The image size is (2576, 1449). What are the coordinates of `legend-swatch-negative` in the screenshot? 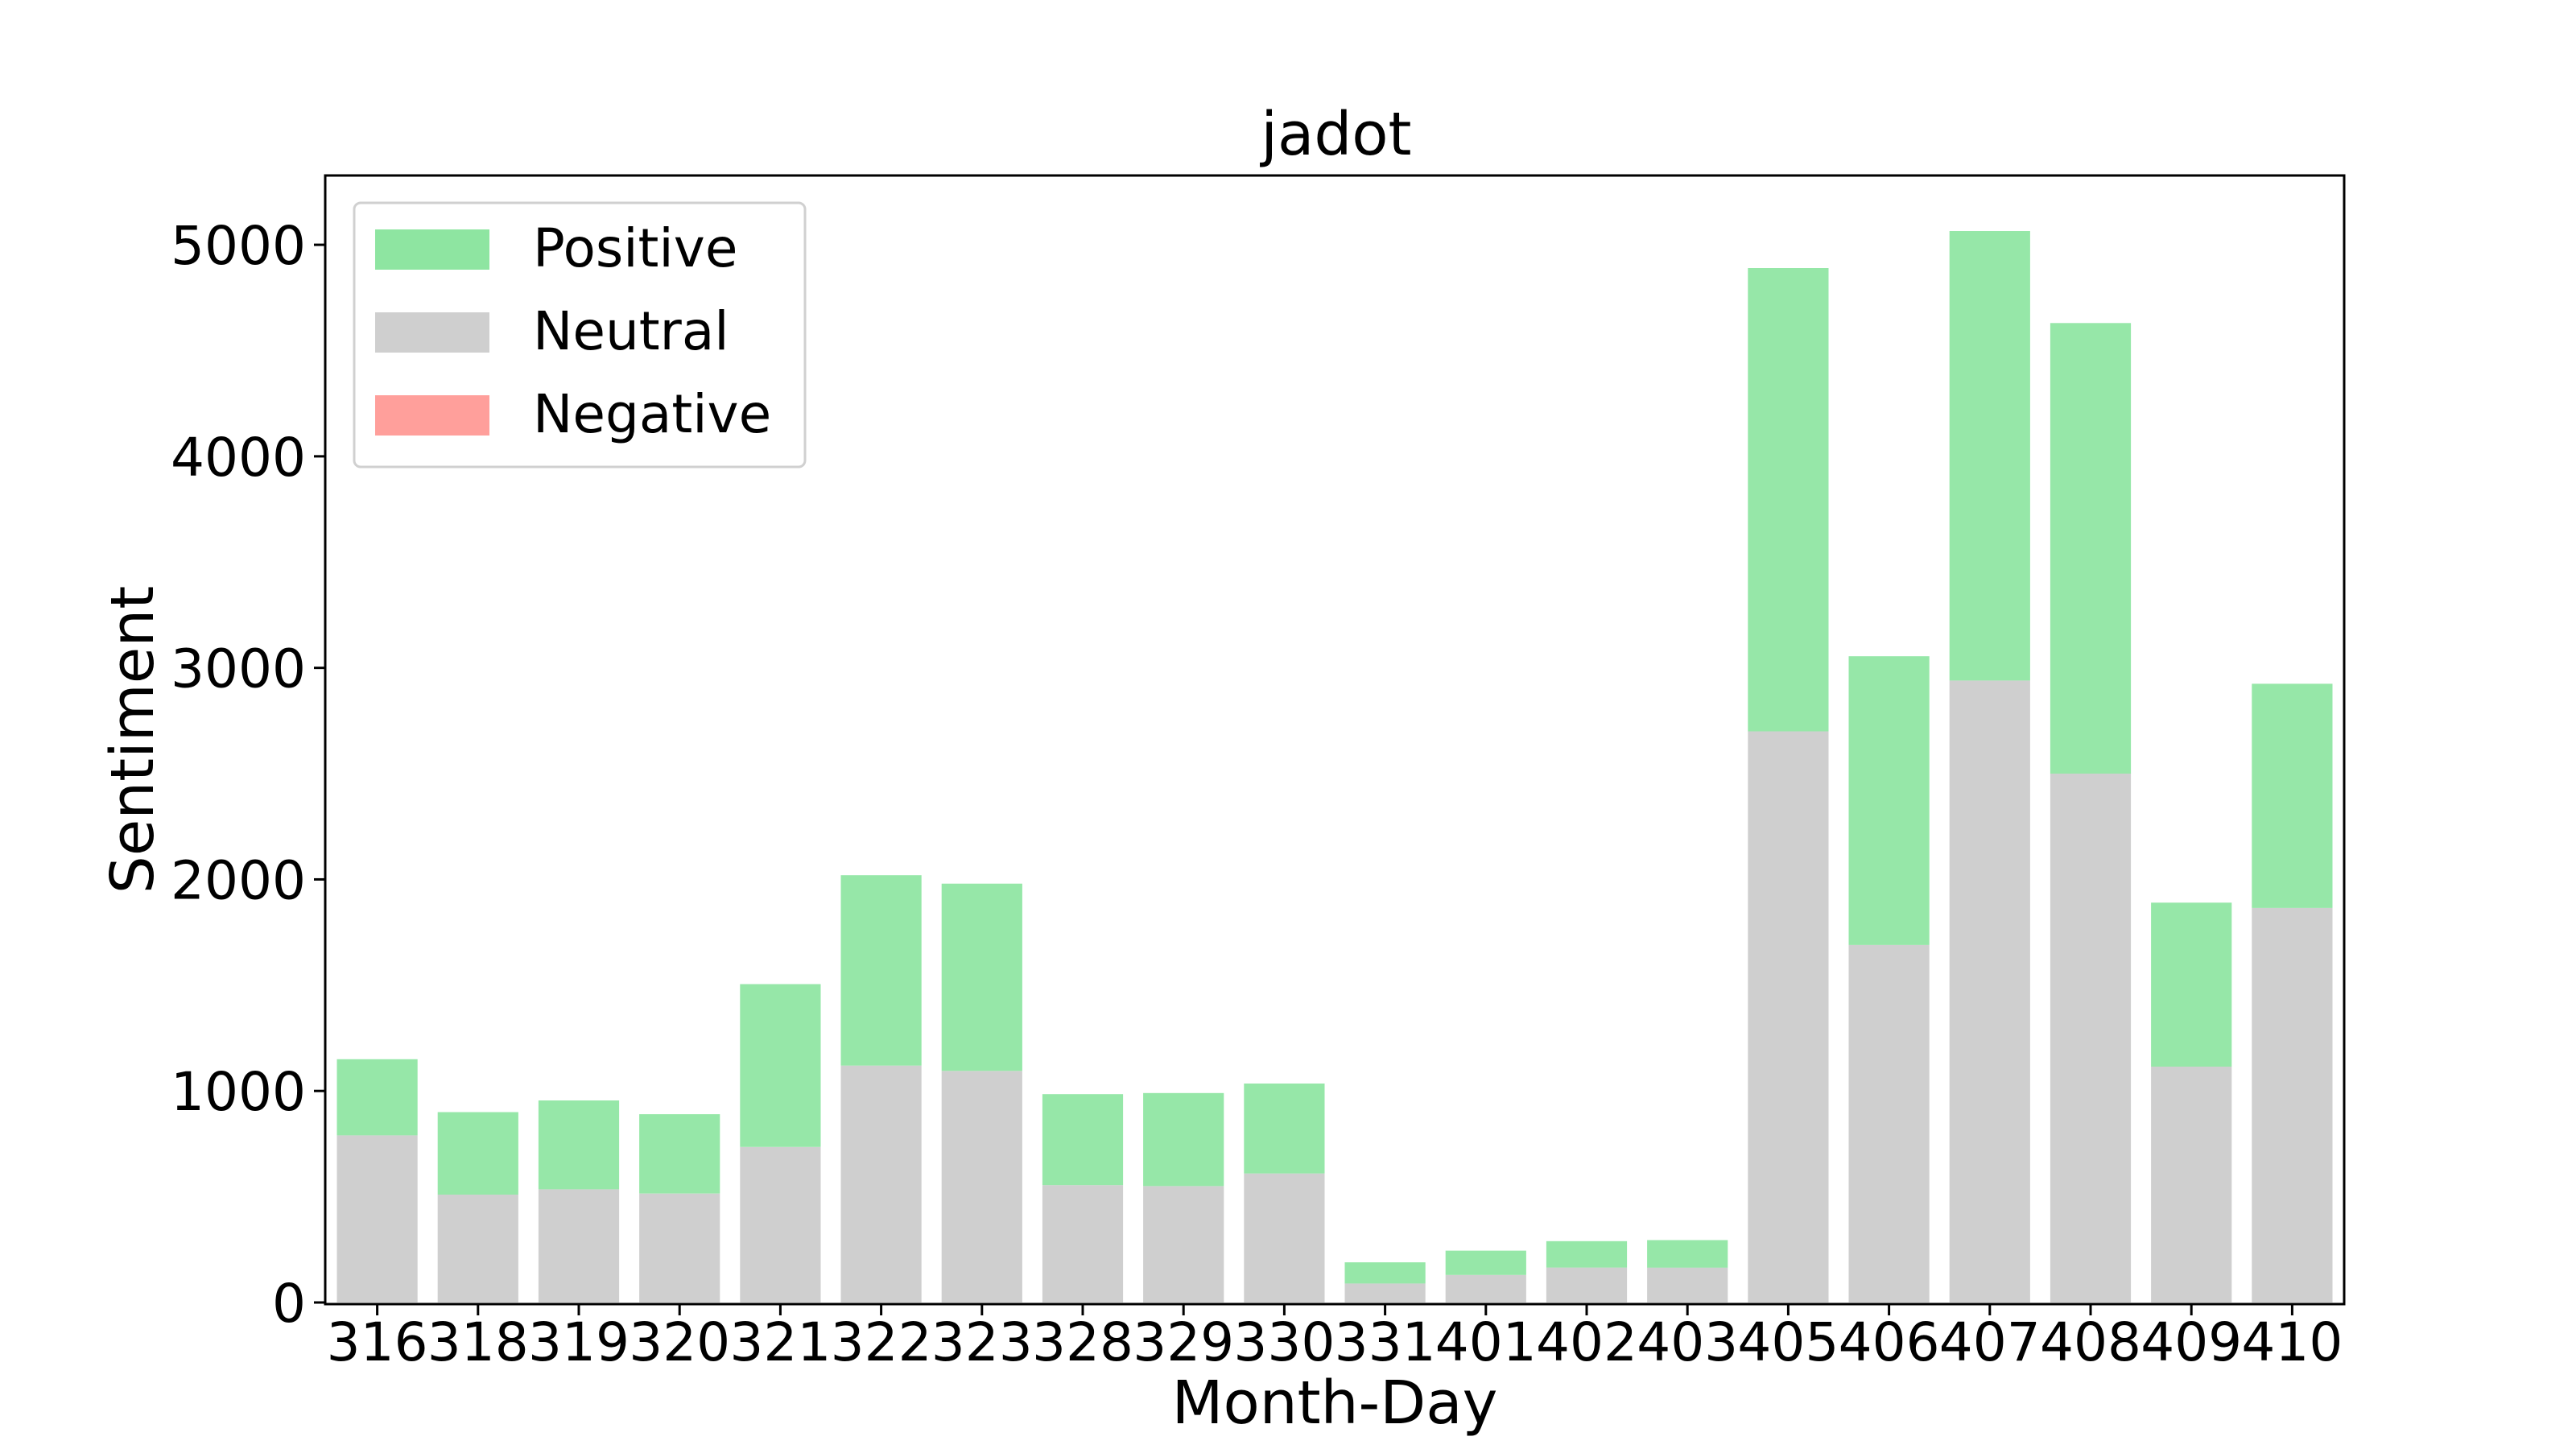 It's located at (432, 415).